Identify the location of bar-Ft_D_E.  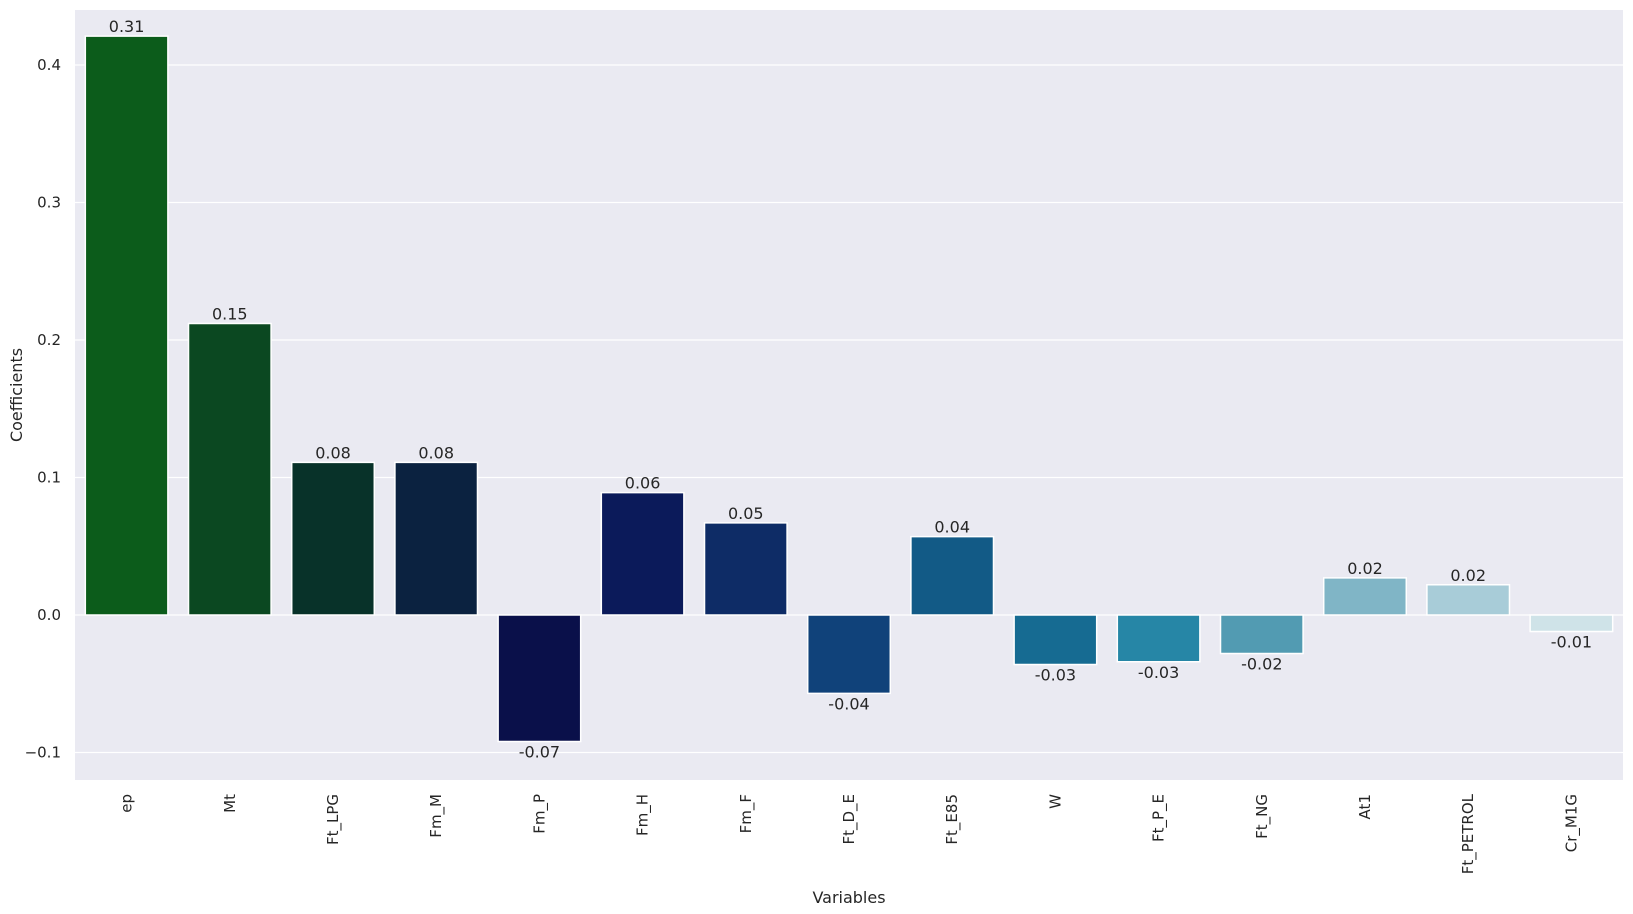
(849, 654).